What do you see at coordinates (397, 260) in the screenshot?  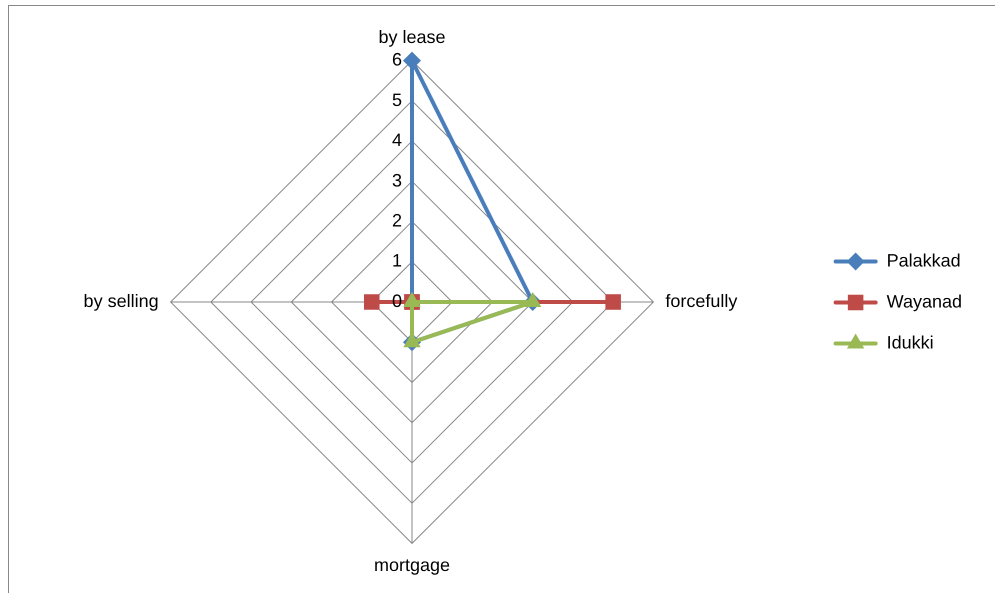 I see `y-tick-label: 1` at bounding box center [397, 260].